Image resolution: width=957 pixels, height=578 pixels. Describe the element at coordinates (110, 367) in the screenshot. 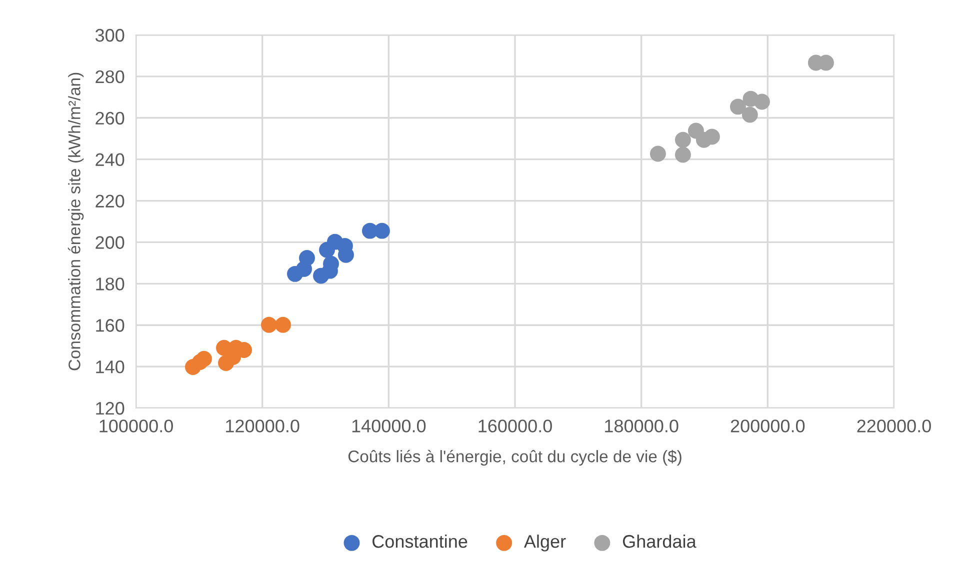

I see `y-tick-label: 140` at that location.